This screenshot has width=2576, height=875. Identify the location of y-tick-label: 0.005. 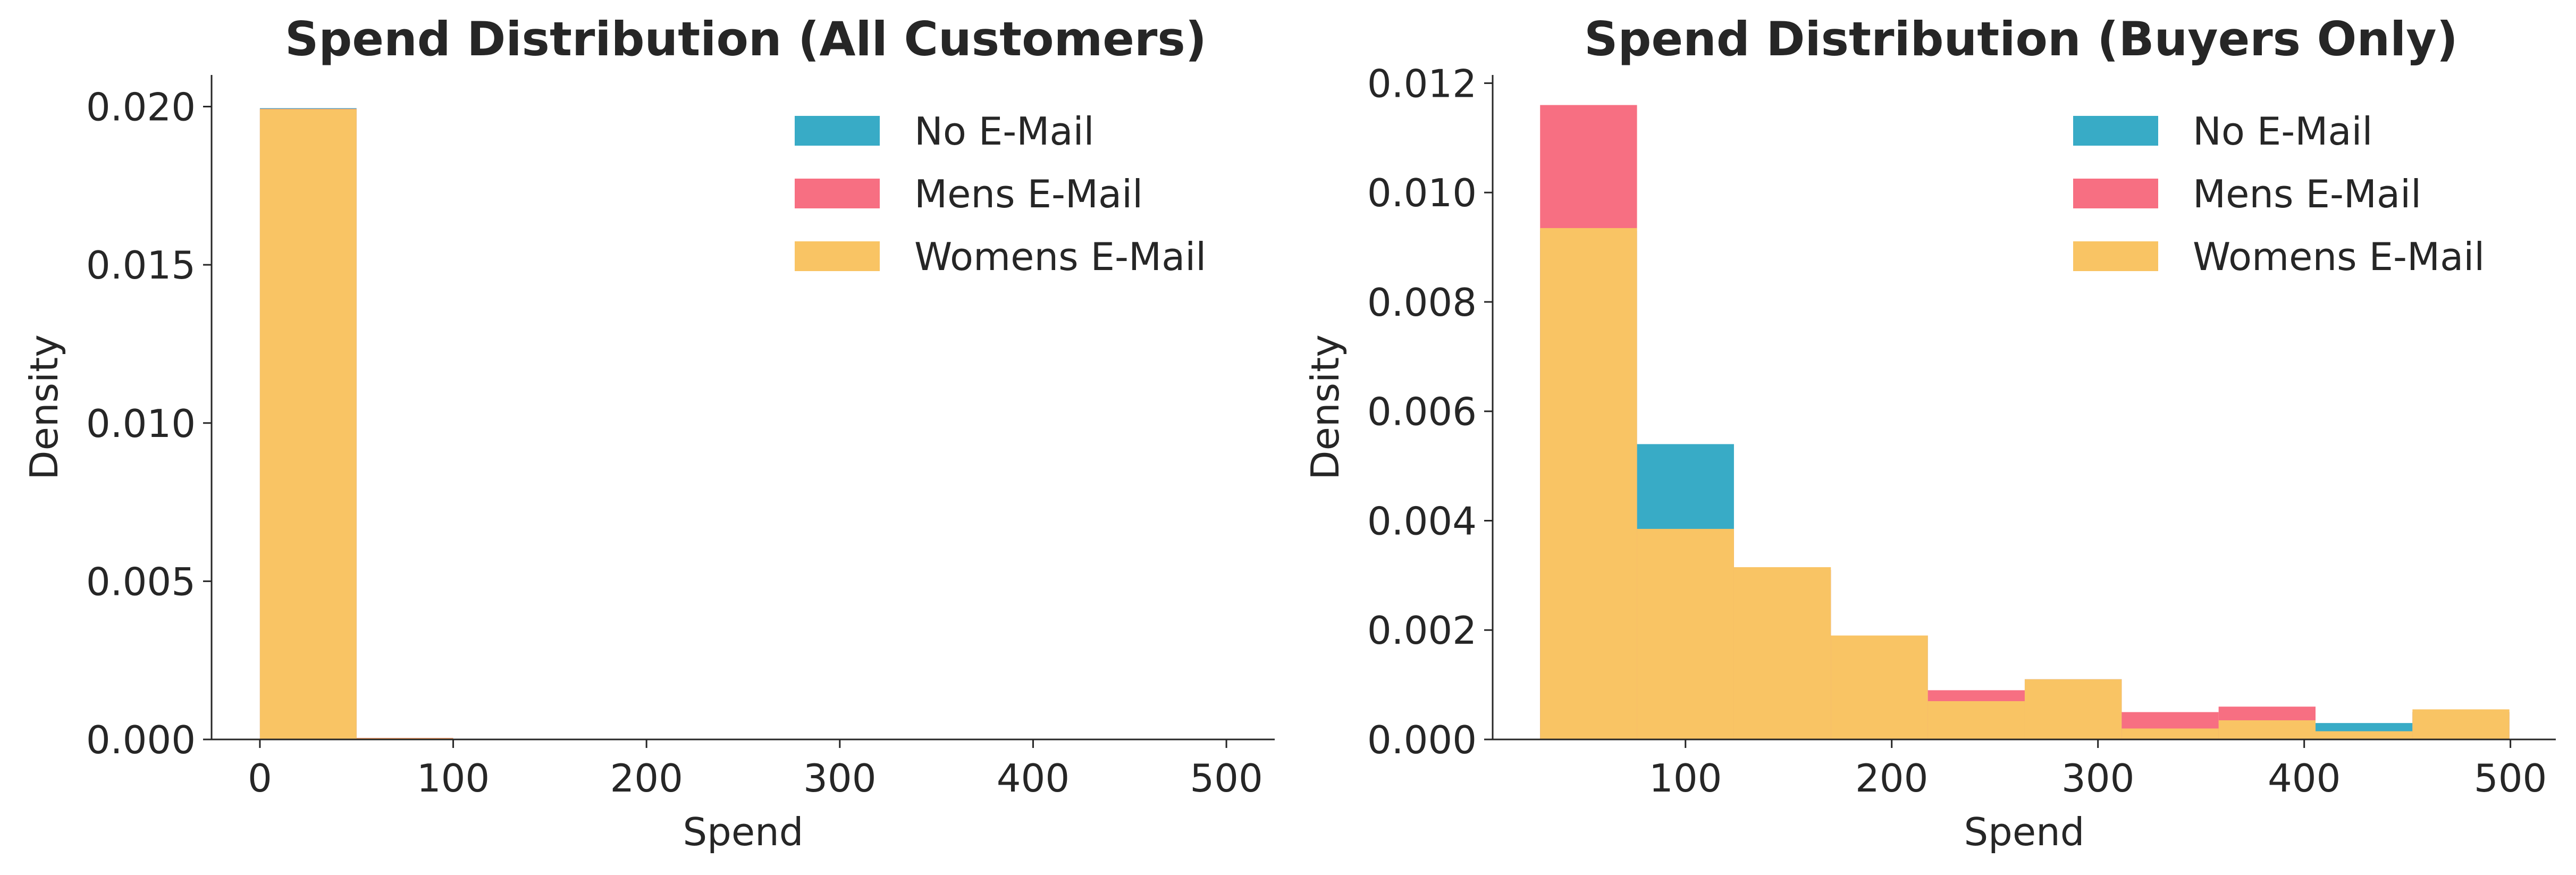
(141, 581).